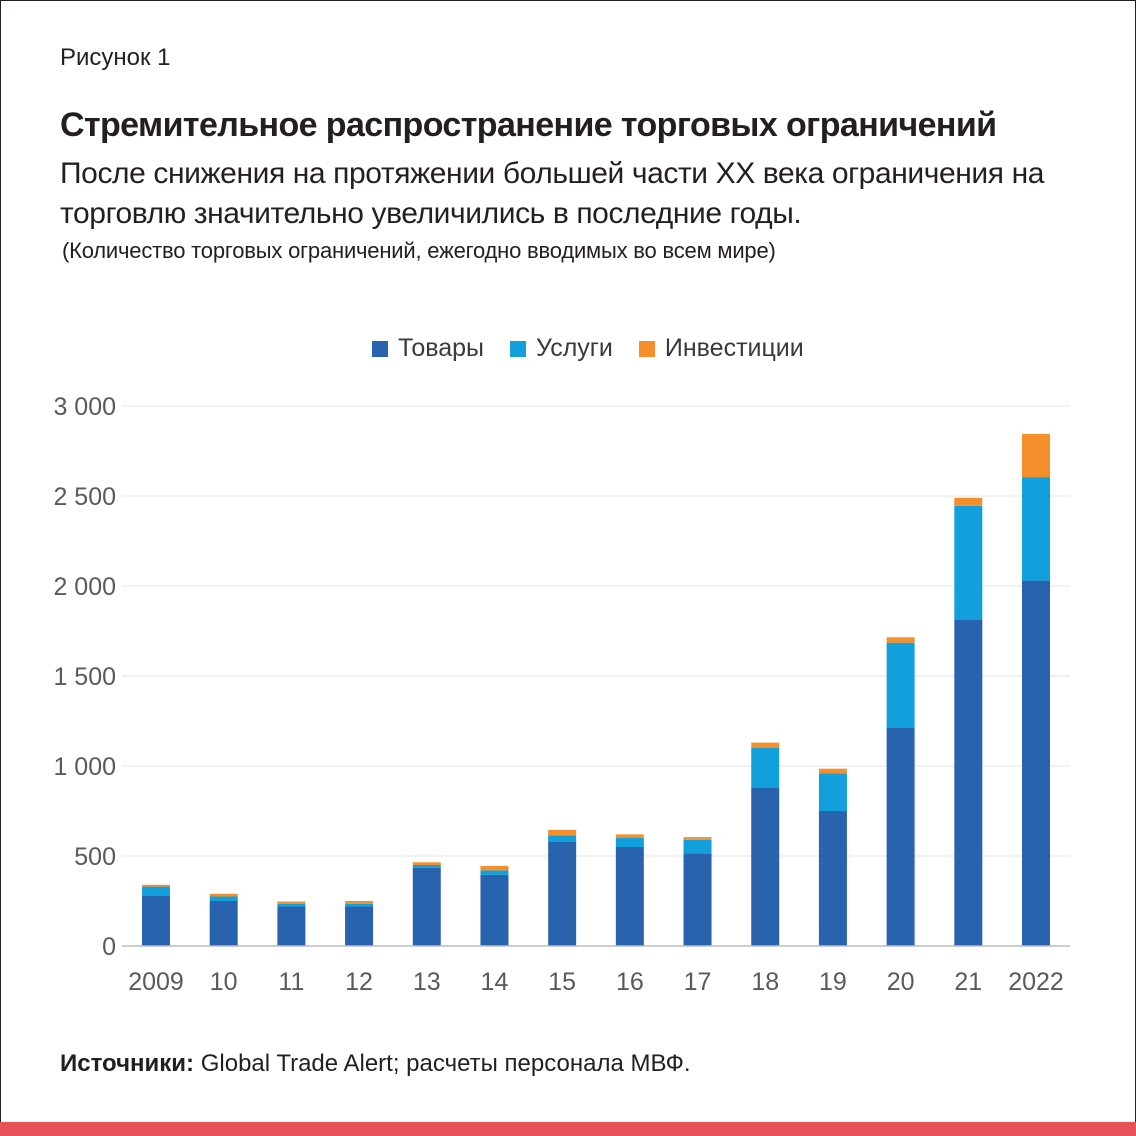  I want to click on legend-item-investment: Инвестиции, so click(721, 348).